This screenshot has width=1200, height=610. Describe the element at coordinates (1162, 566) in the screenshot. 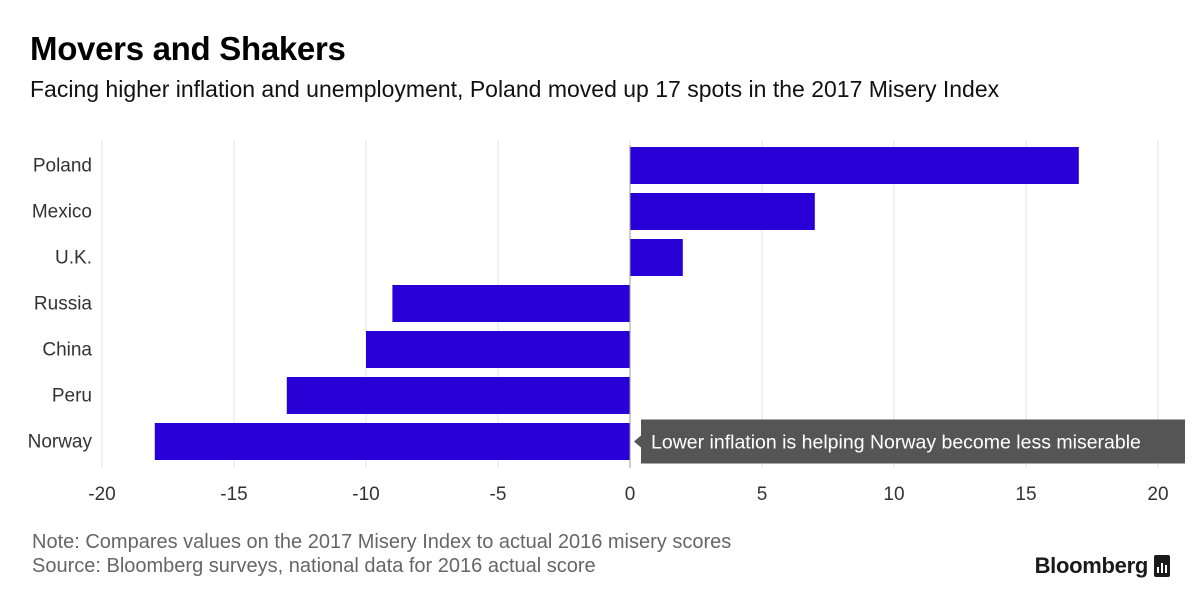

I see `bloomberg-chart-icon` at that location.